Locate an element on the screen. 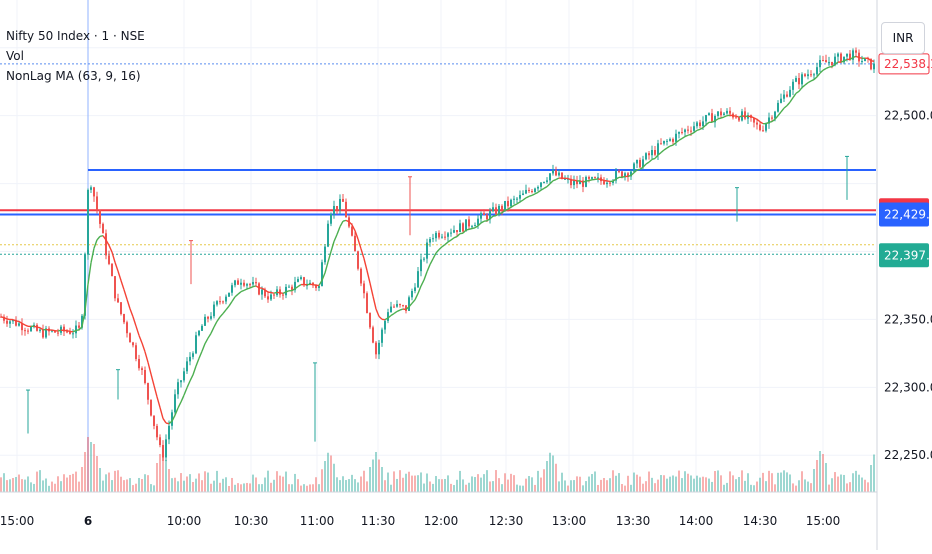 The image size is (932, 554). time-tick-label: 11:00 is located at coordinates (317, 521).